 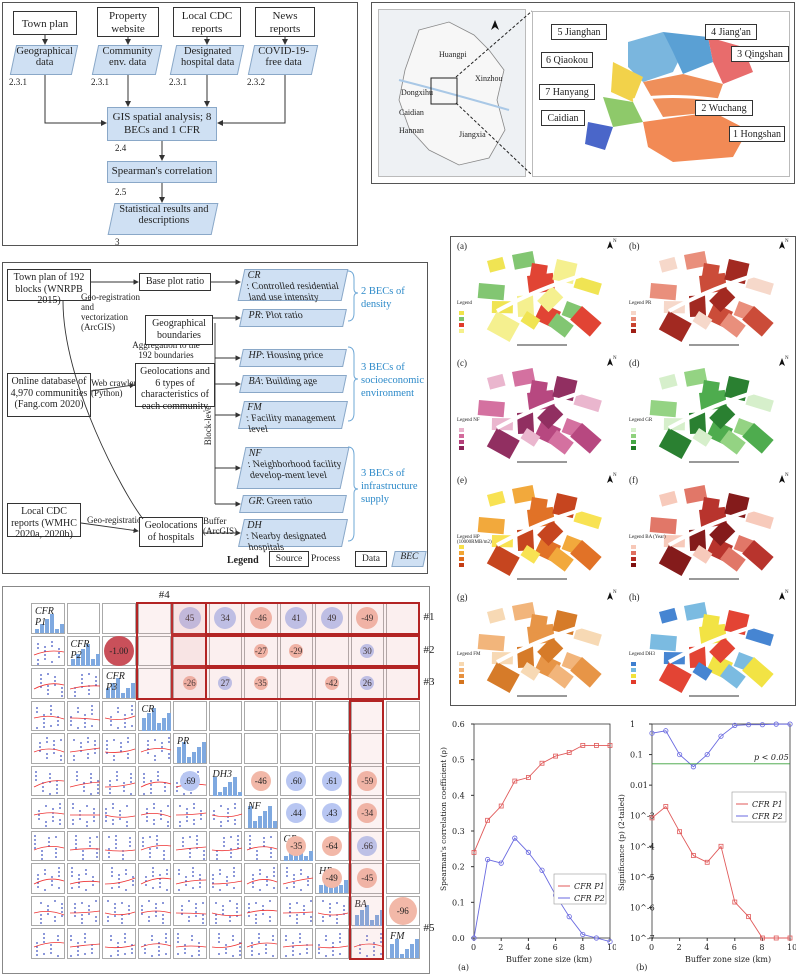 I want to click on map-label-6: (f), so click(x=633, y=480).